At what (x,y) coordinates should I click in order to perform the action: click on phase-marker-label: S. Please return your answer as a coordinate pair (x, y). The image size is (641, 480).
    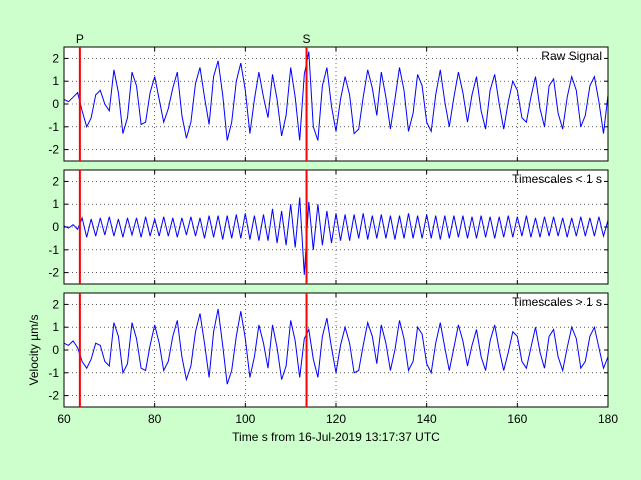
    Looking at the image, I should click on (307, 39).